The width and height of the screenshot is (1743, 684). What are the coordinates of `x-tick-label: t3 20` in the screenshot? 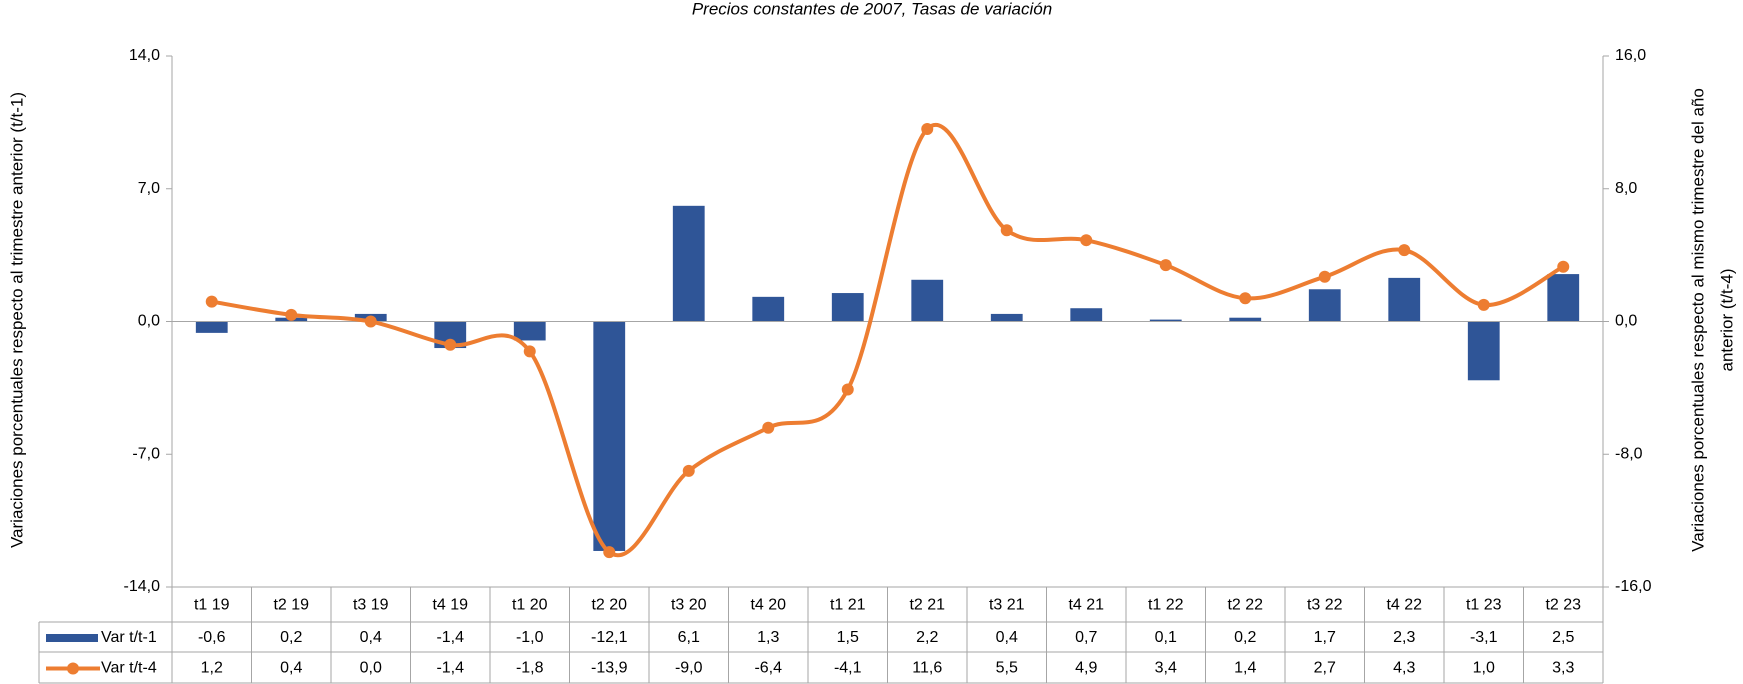 It's located at (689, 605).